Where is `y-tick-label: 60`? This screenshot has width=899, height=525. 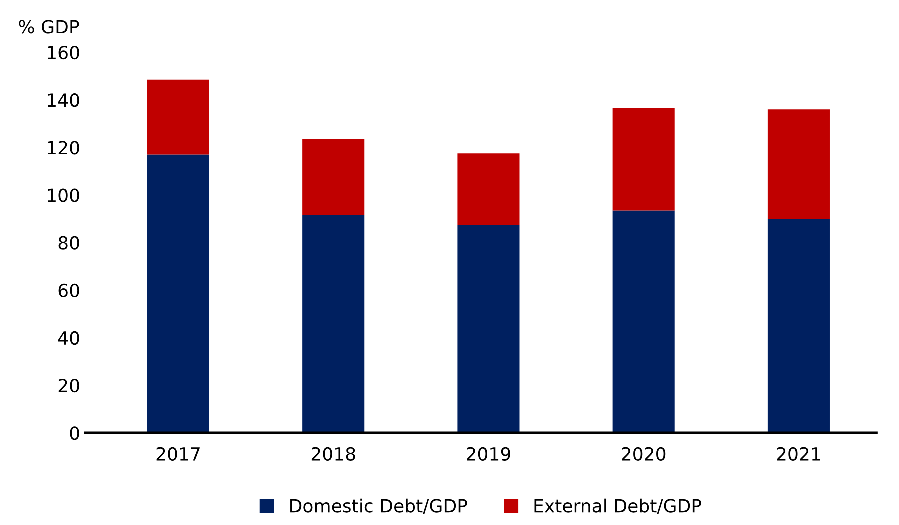
y-tick-label: 60 is located at coordinates (69, 291).